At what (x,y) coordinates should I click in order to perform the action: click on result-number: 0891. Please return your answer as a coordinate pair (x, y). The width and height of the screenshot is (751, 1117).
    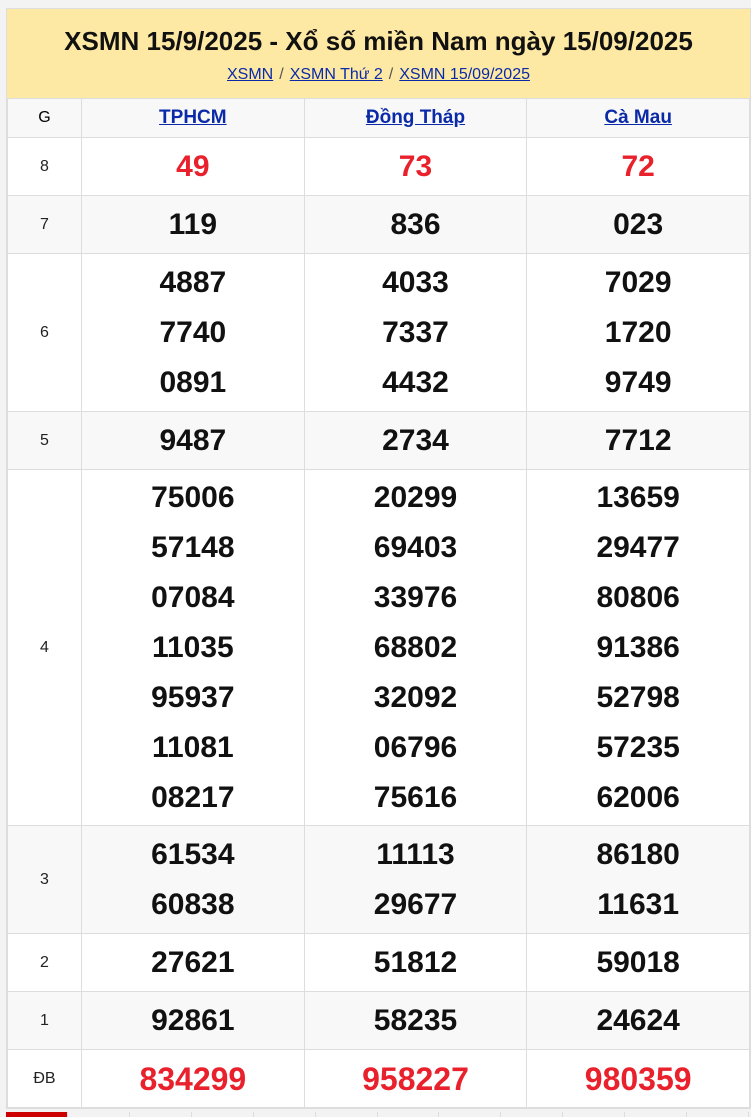
    Looking at the image, I should click on (193, 382).